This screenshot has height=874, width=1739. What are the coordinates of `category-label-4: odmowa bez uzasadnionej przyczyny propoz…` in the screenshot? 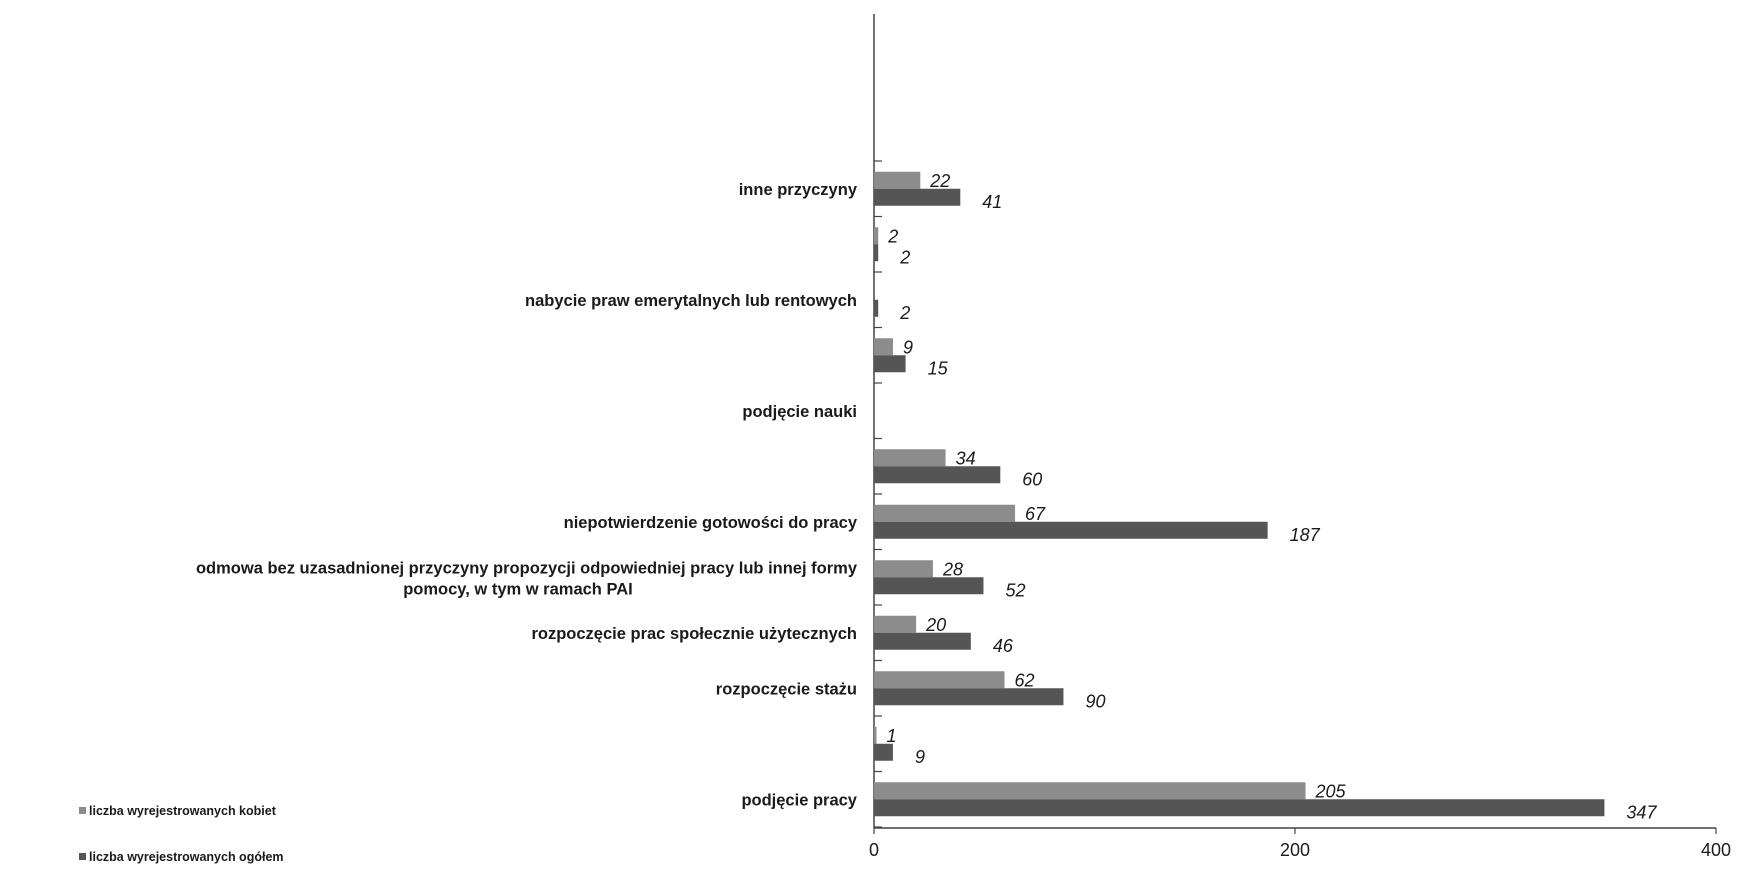 It's located at (527, 578).